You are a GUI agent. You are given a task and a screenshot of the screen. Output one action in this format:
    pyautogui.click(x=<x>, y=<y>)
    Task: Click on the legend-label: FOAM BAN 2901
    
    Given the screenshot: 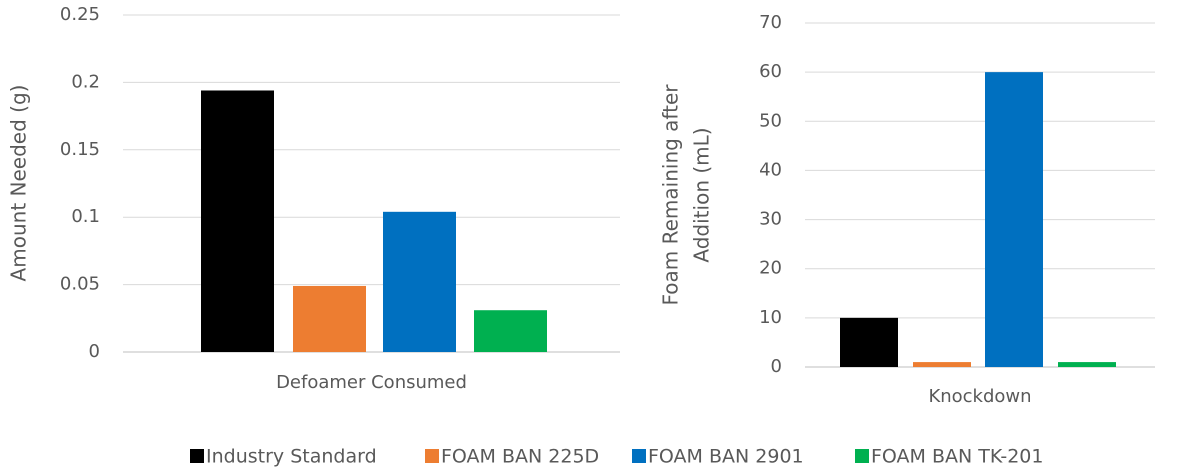 What is the action you would take?
    pyautogui.click(x=726, y=457)
    